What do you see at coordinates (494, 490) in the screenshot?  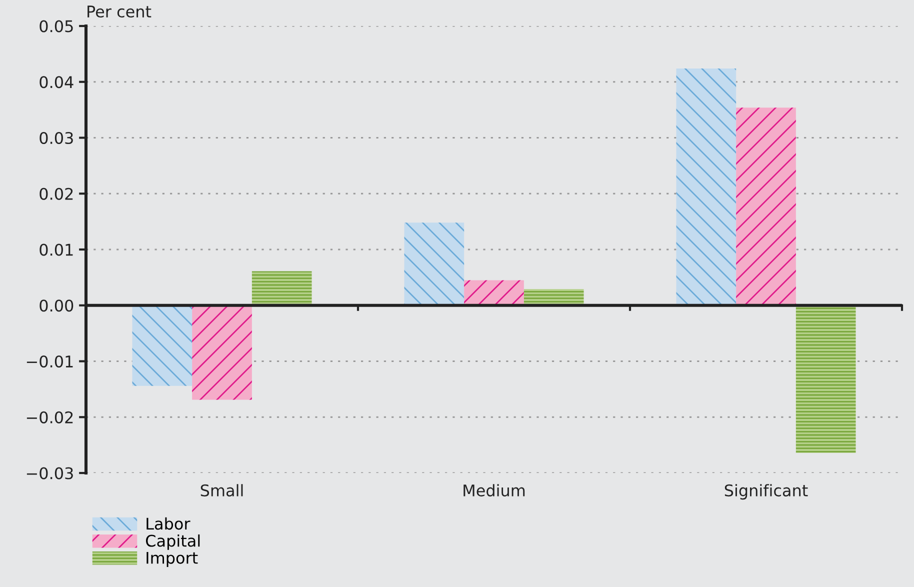 I see `x-tick-label: Medium` at bounding box center [494, 490].